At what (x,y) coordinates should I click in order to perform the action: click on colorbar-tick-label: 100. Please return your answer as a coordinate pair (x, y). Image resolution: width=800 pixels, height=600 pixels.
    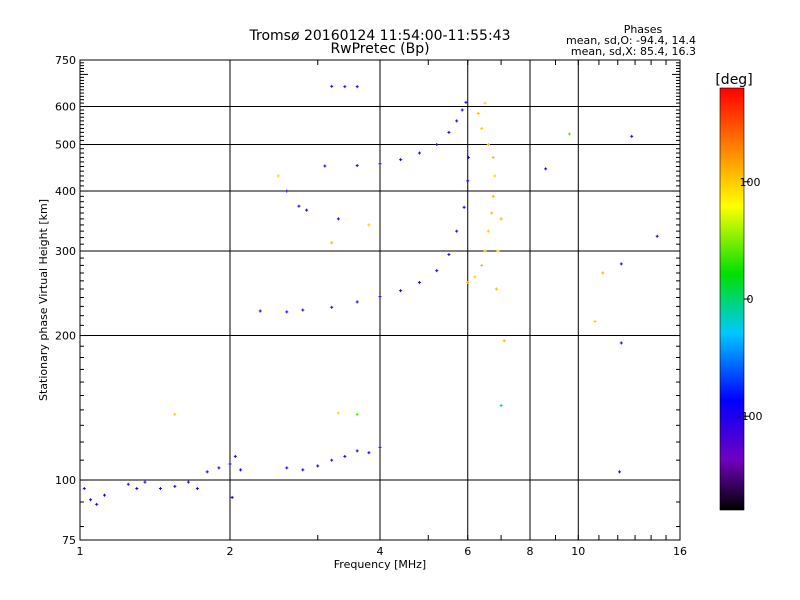
    Looking at the image, I should click on (750, 182).